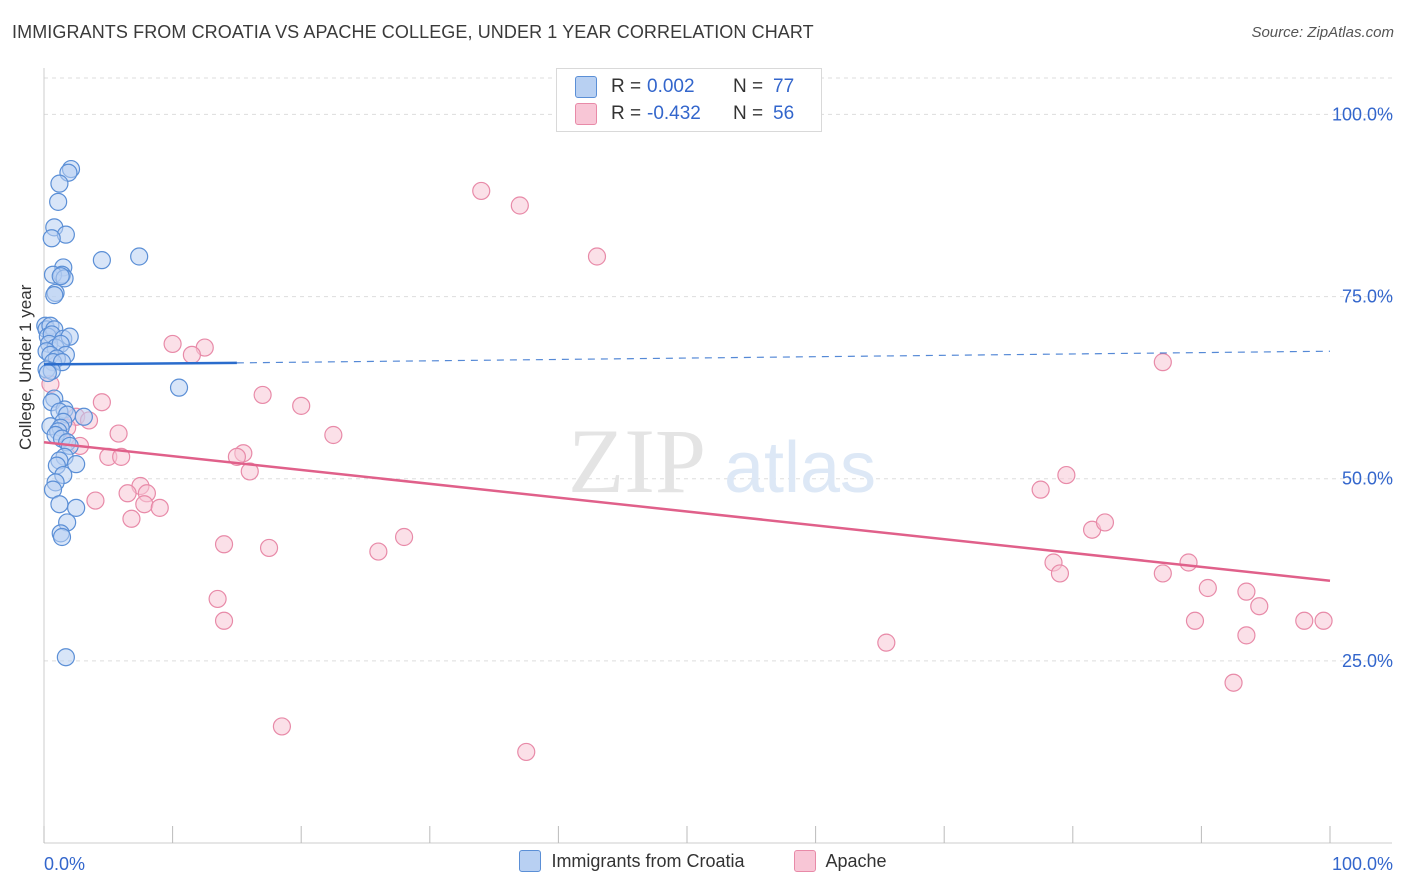 The image size is (1406, 892). I want to click on apache-trend-line, so click(687, 511).